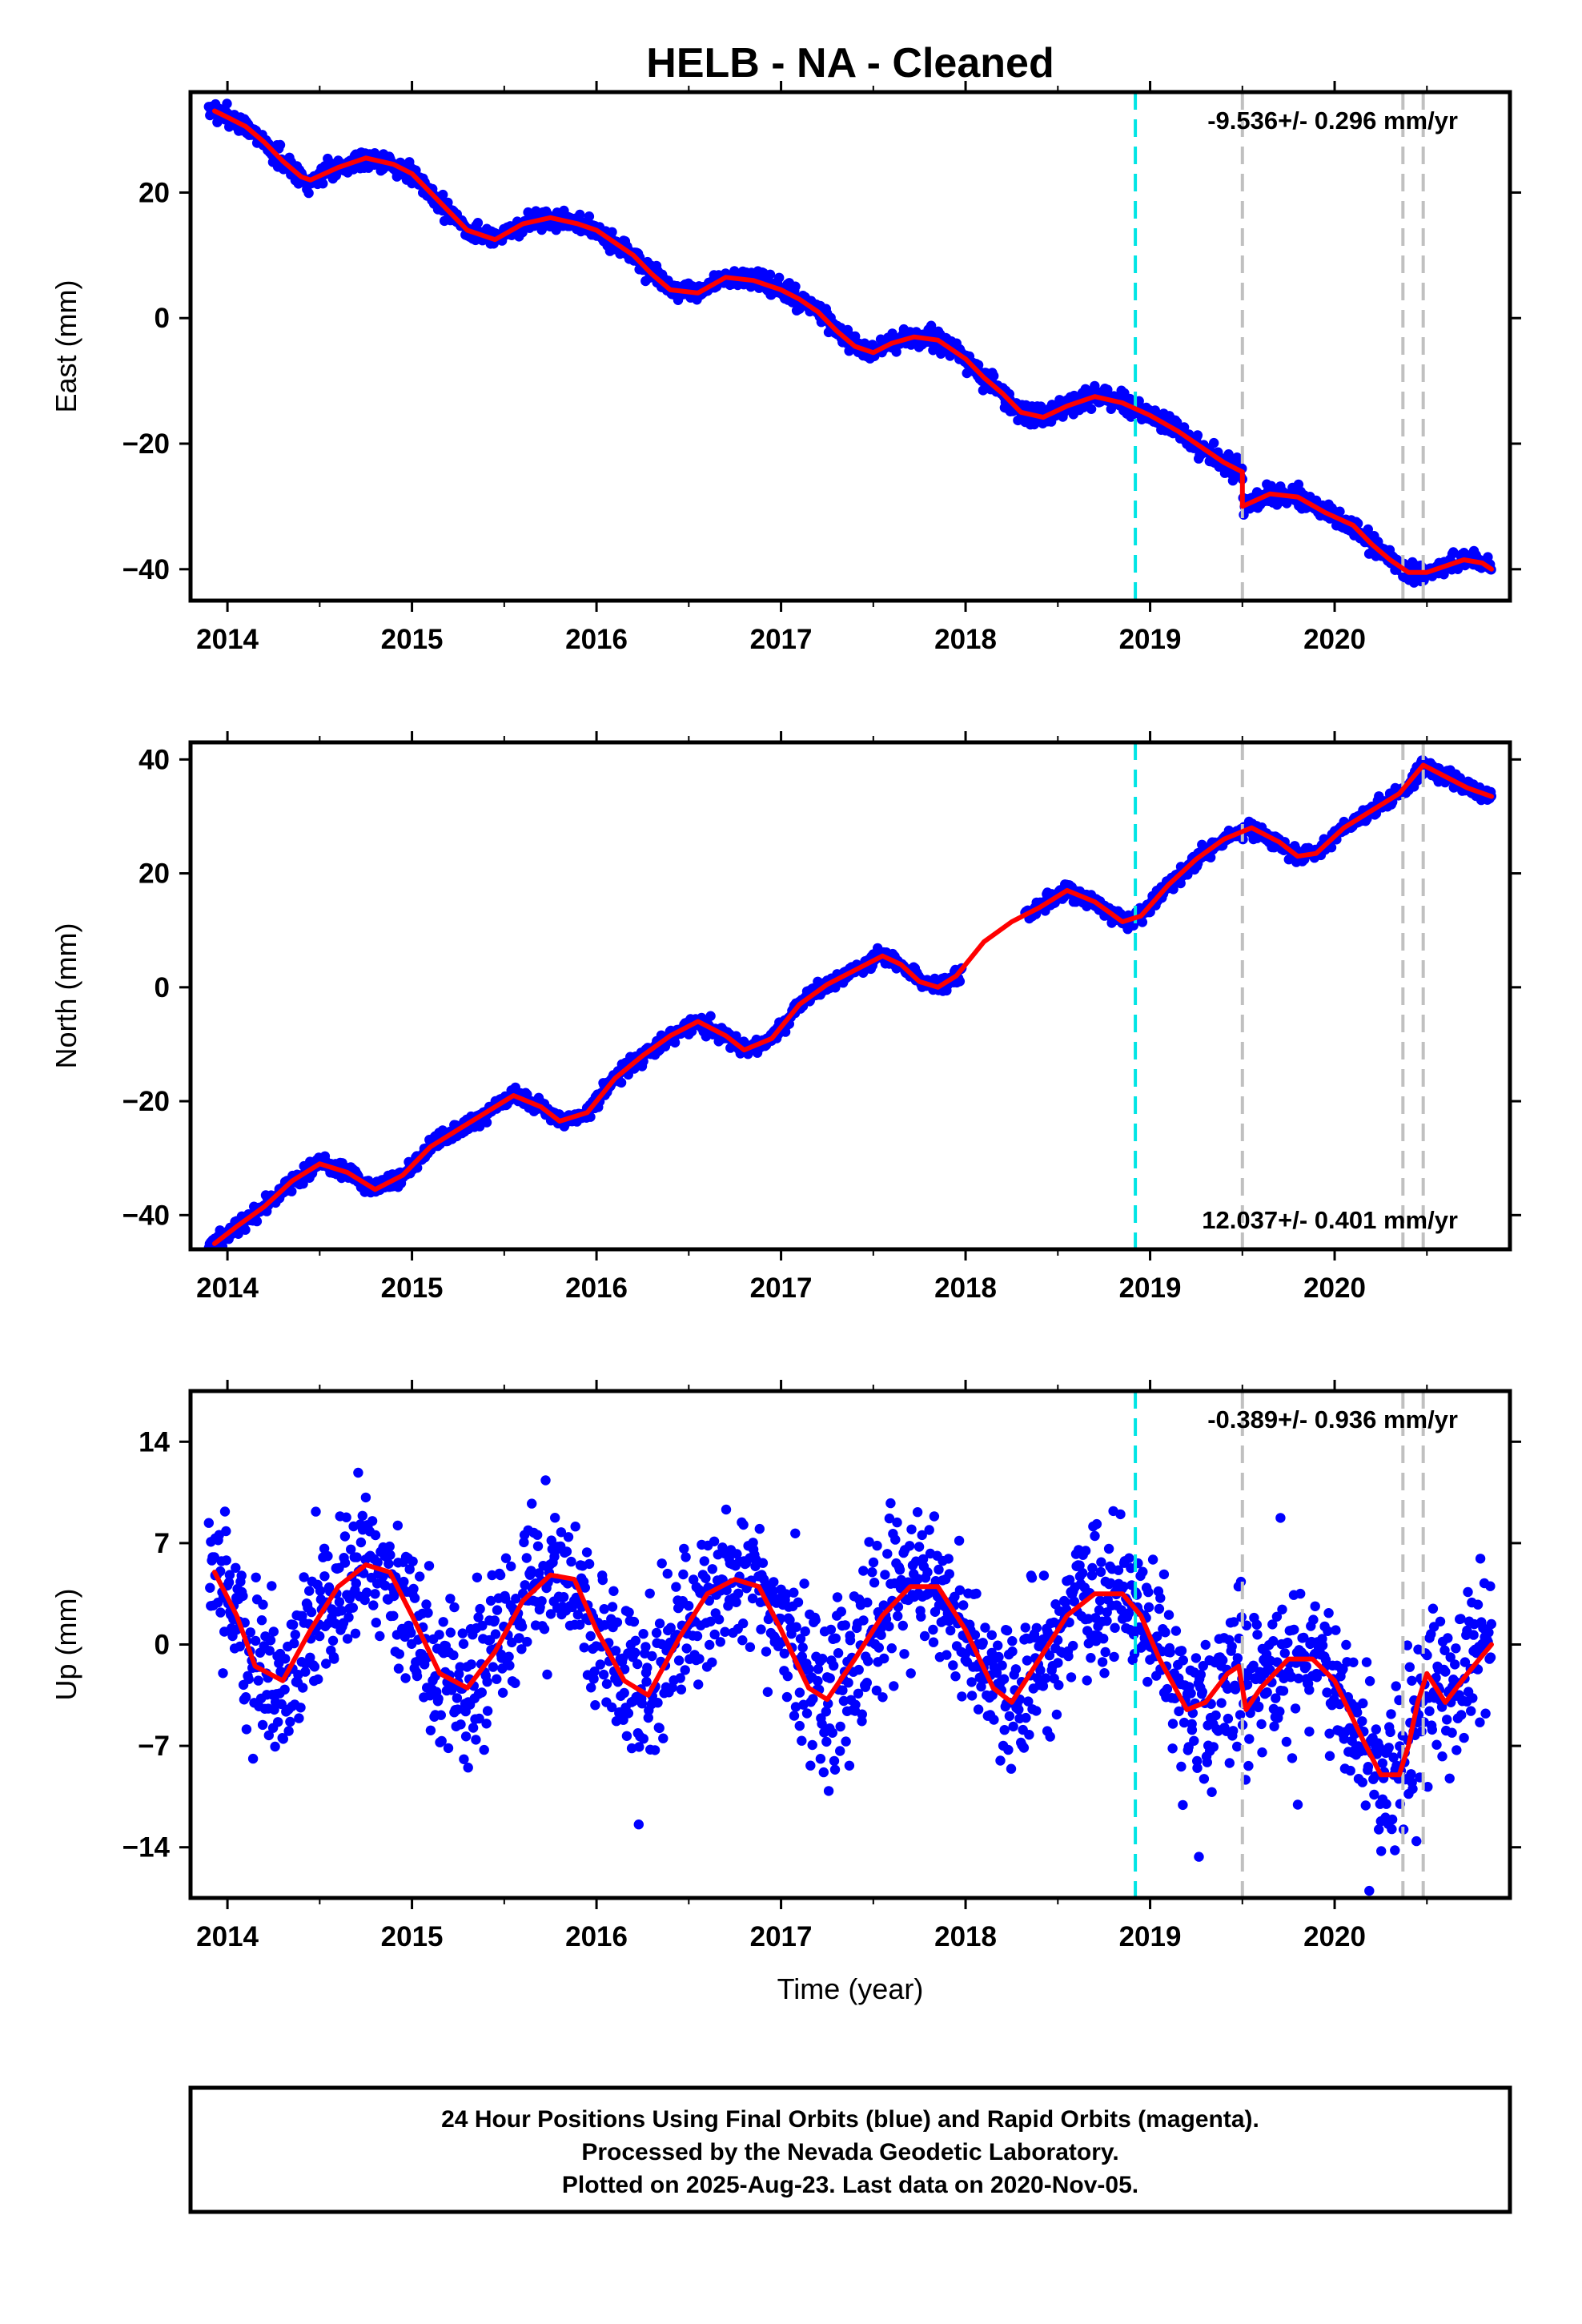  I want to click on east-y-tick-label: −40, so click(146, 569).